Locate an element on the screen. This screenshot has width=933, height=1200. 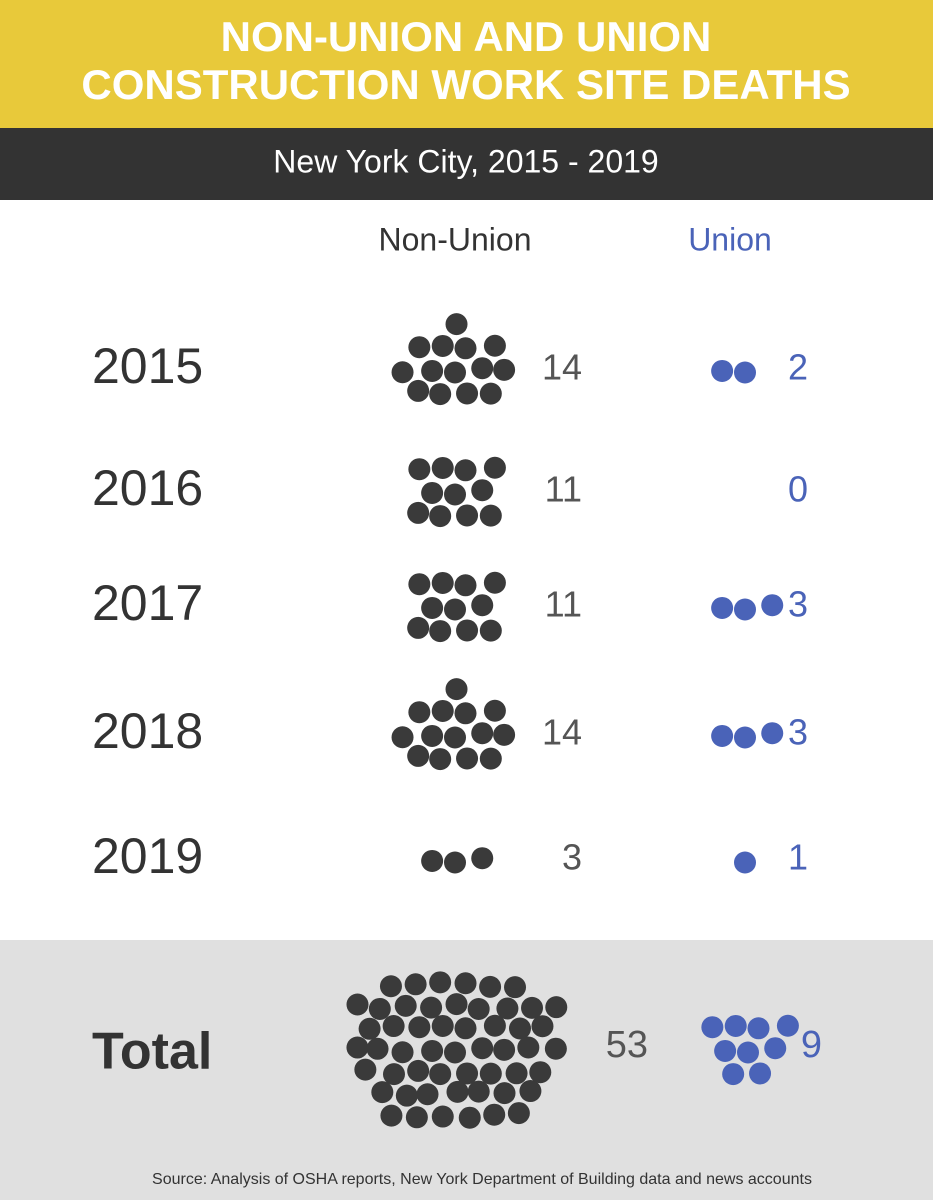
header-band is located at coordinates (466, 64).